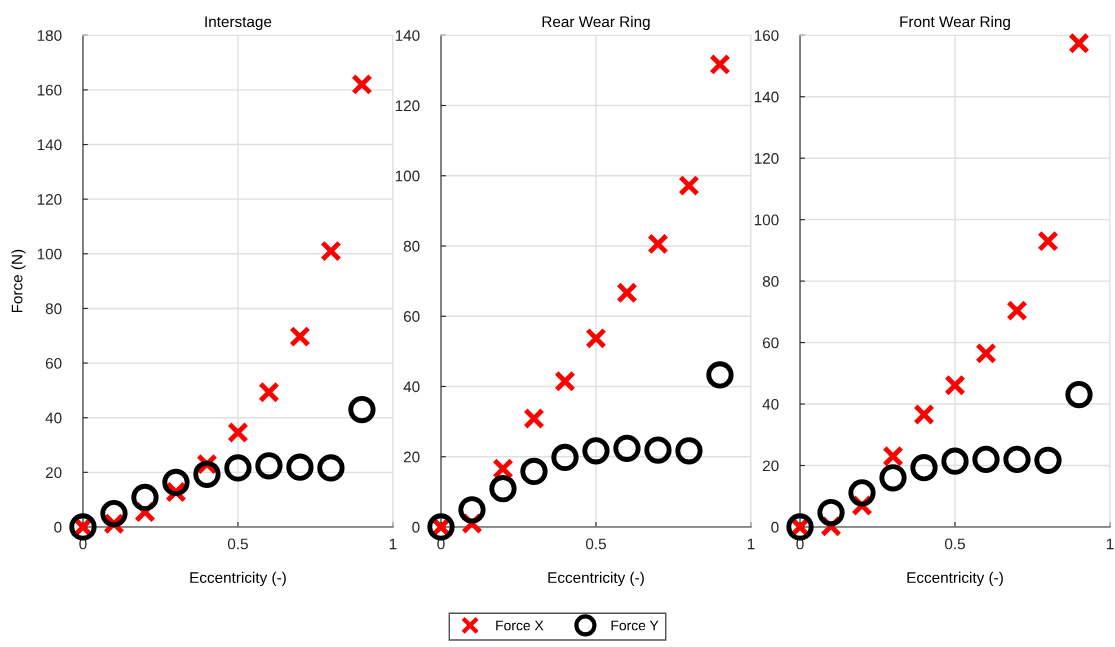 This screenshot has width=1115, height=647. Describe the element at coordinates (520, 625) in the screenshot. I see `legend-label: Force X` at that location.